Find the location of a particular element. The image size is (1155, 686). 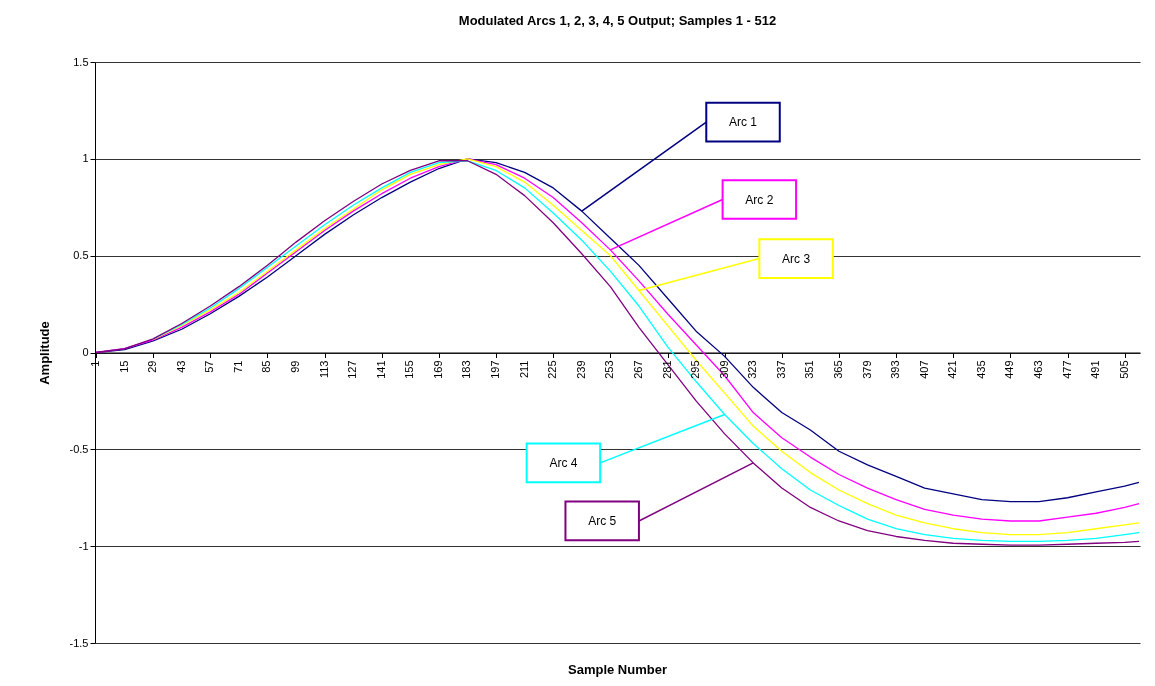

x-tick-label: 407 is located at coordinates (923, 369).